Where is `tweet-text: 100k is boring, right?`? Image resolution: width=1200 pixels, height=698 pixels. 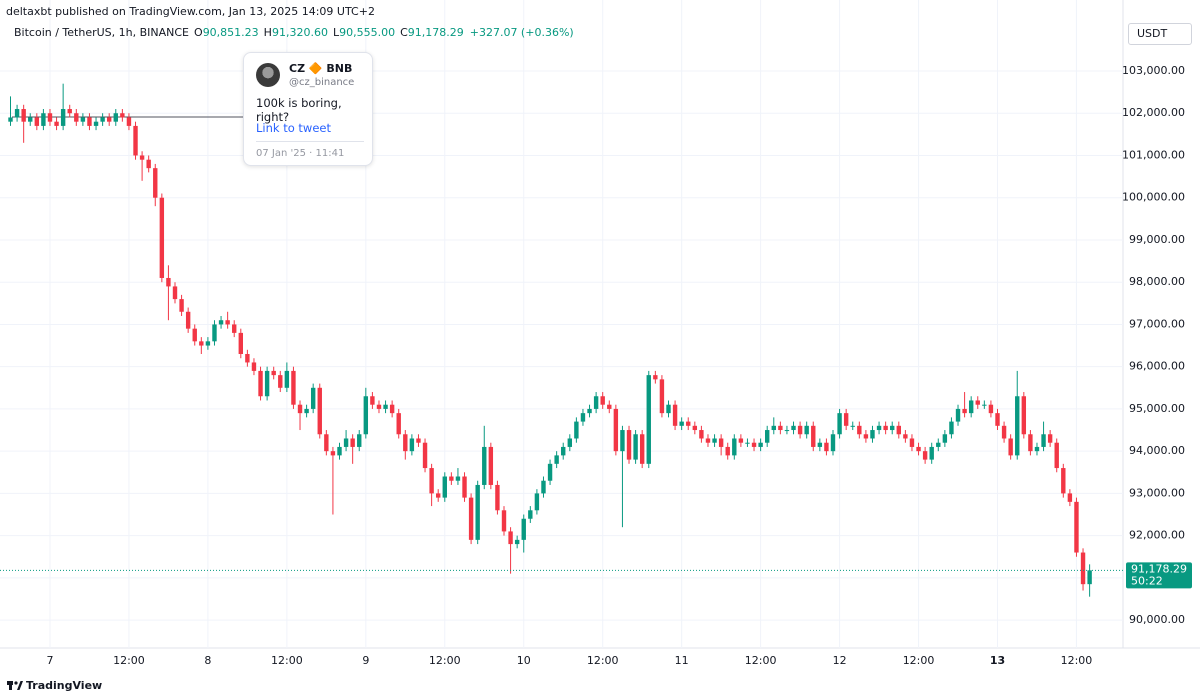 tweet-text: 100k is boring, right? is located at coordinates (299, 110).